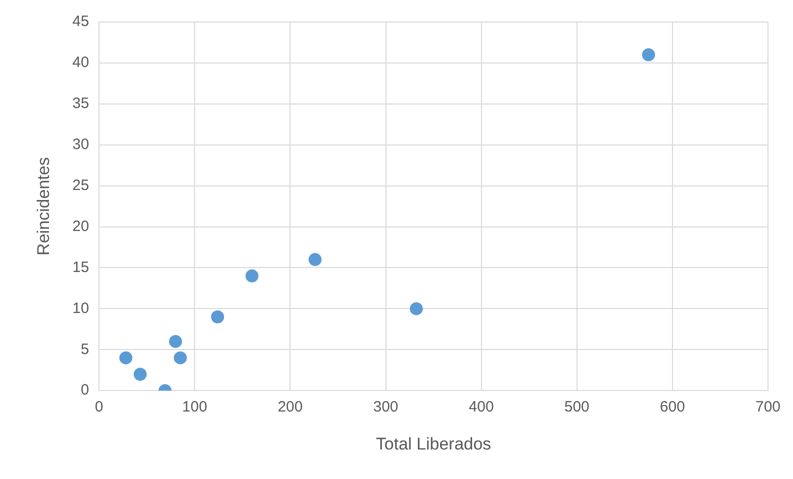 This screenshot has height=479, width=793. What do you see at coordinates (385, 407) in the screenshot?
I see `x-tick-label: 300` at bounding box center [385, 407].